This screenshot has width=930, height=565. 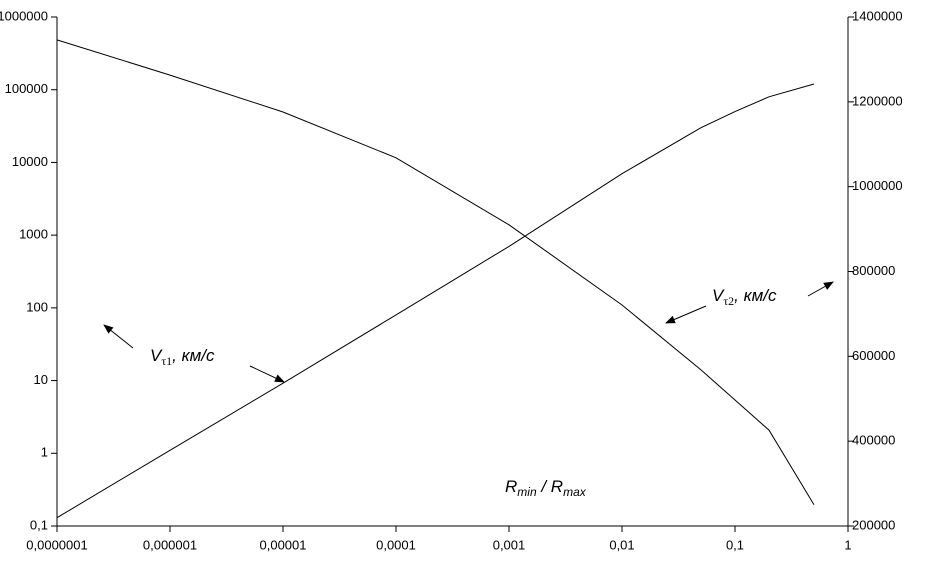 I want to click on annotation: Vτ2, км/с, so click(x=744, y=296).